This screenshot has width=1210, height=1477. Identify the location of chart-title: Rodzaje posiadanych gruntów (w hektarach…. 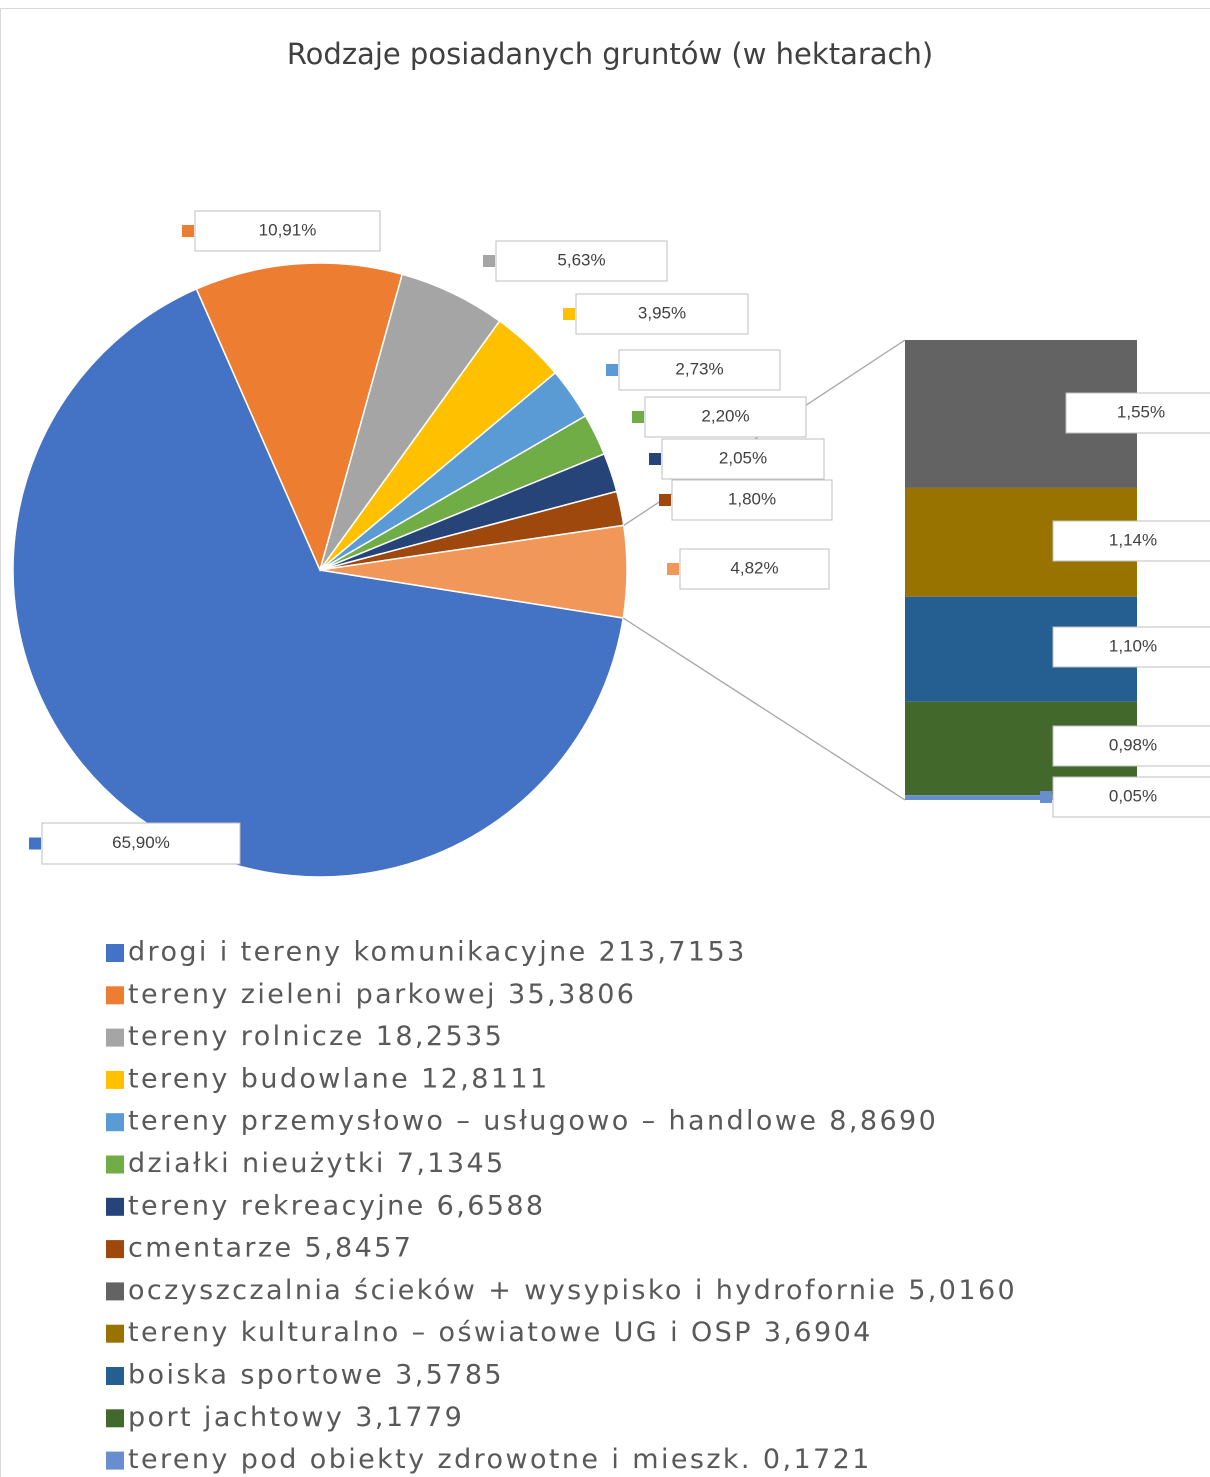
(610, 54).